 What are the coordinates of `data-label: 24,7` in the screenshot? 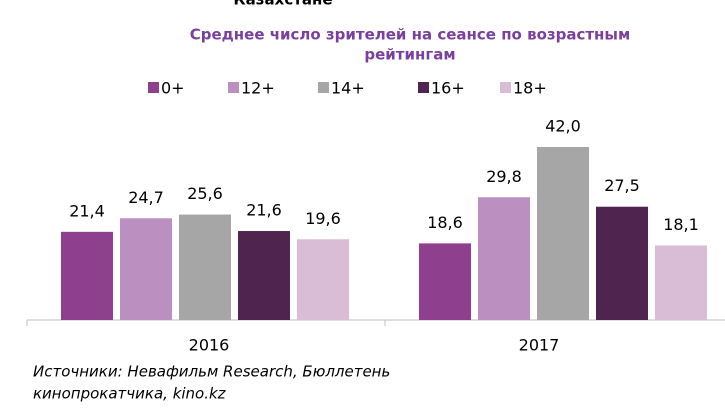 It's located at (146, 197).